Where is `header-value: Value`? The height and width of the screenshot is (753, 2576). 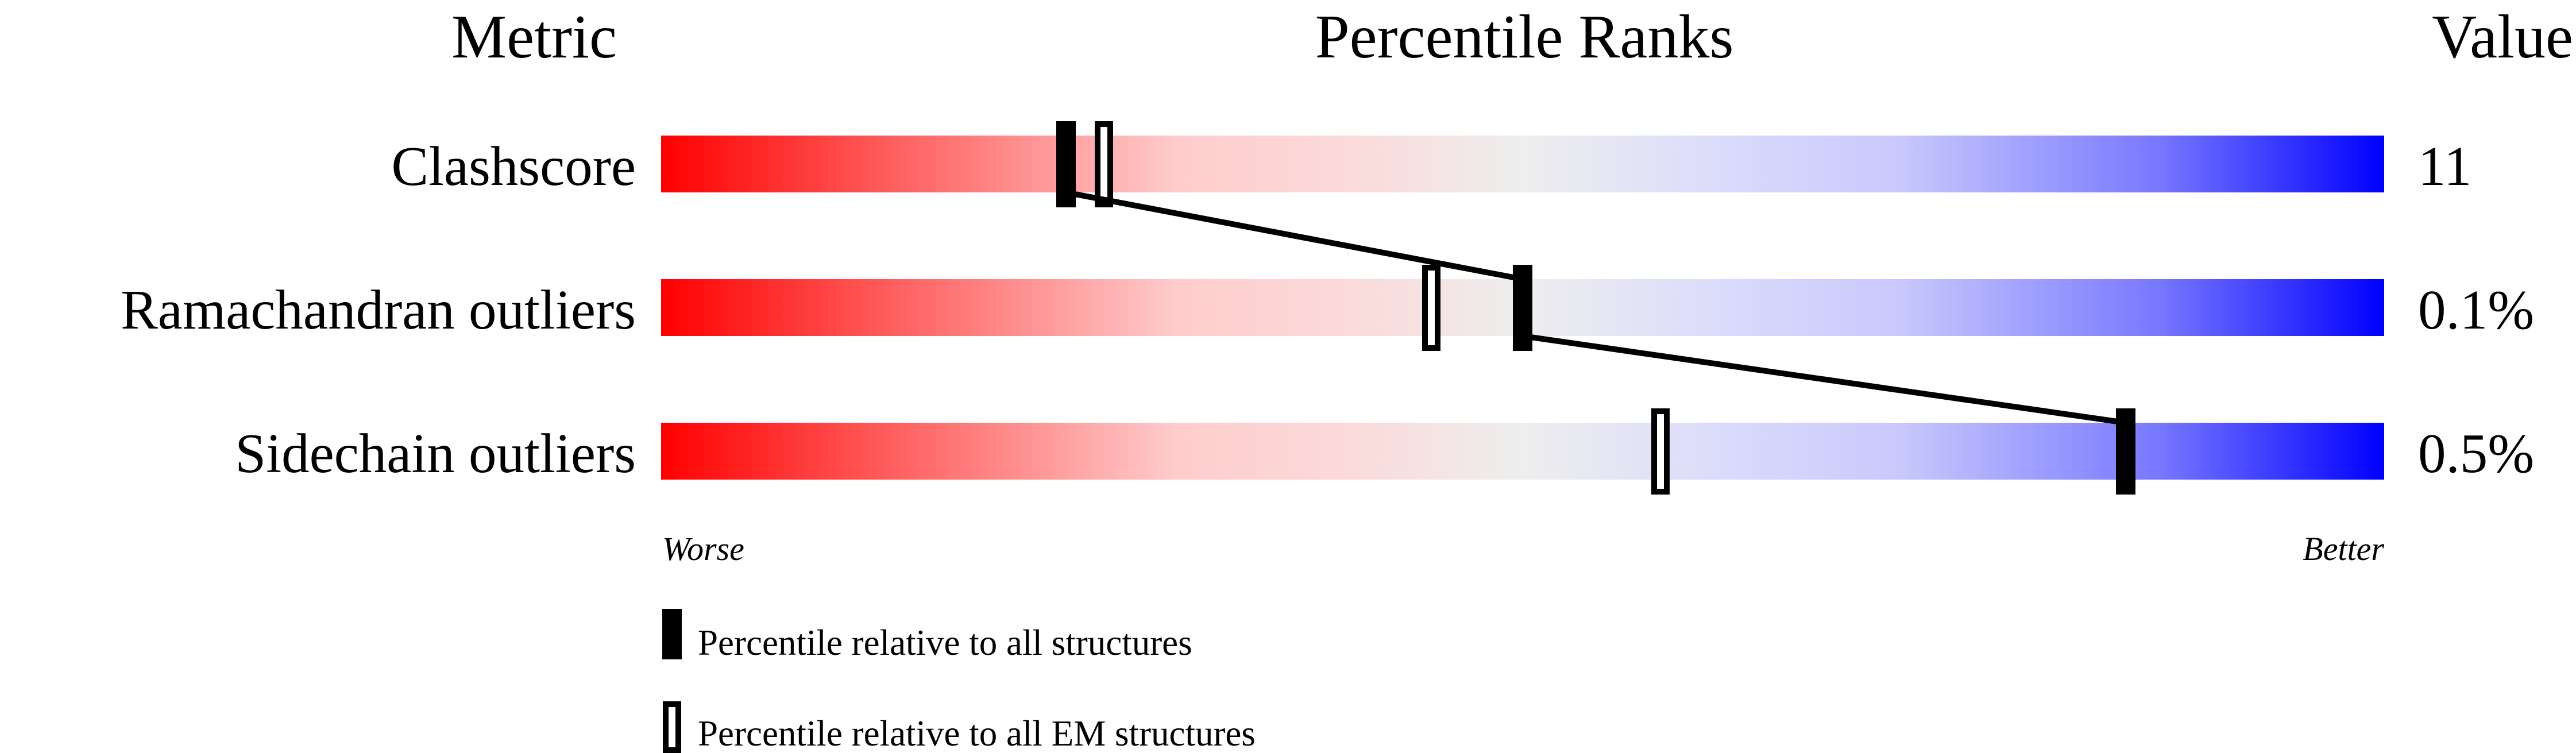
header-value: Value is located at coordinates (2502, 37).